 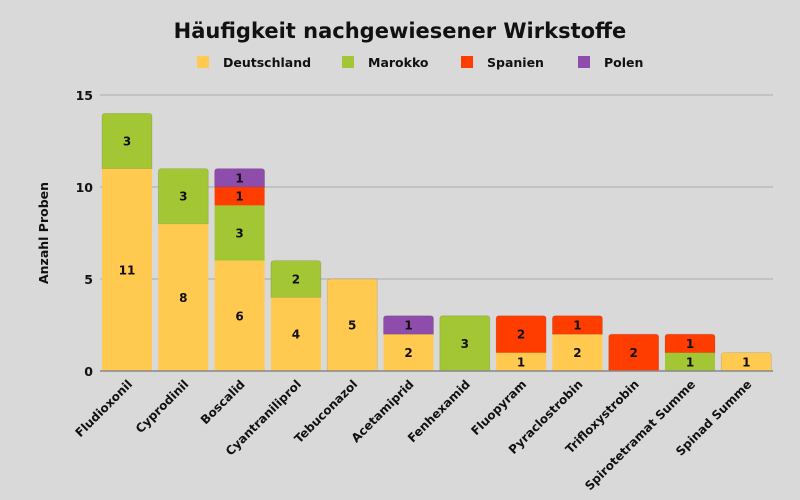 What do you see at coordinates (203, 62) in the screenshot?
I see `legend-swatch-deutschland` at bounding box center [203, 62].